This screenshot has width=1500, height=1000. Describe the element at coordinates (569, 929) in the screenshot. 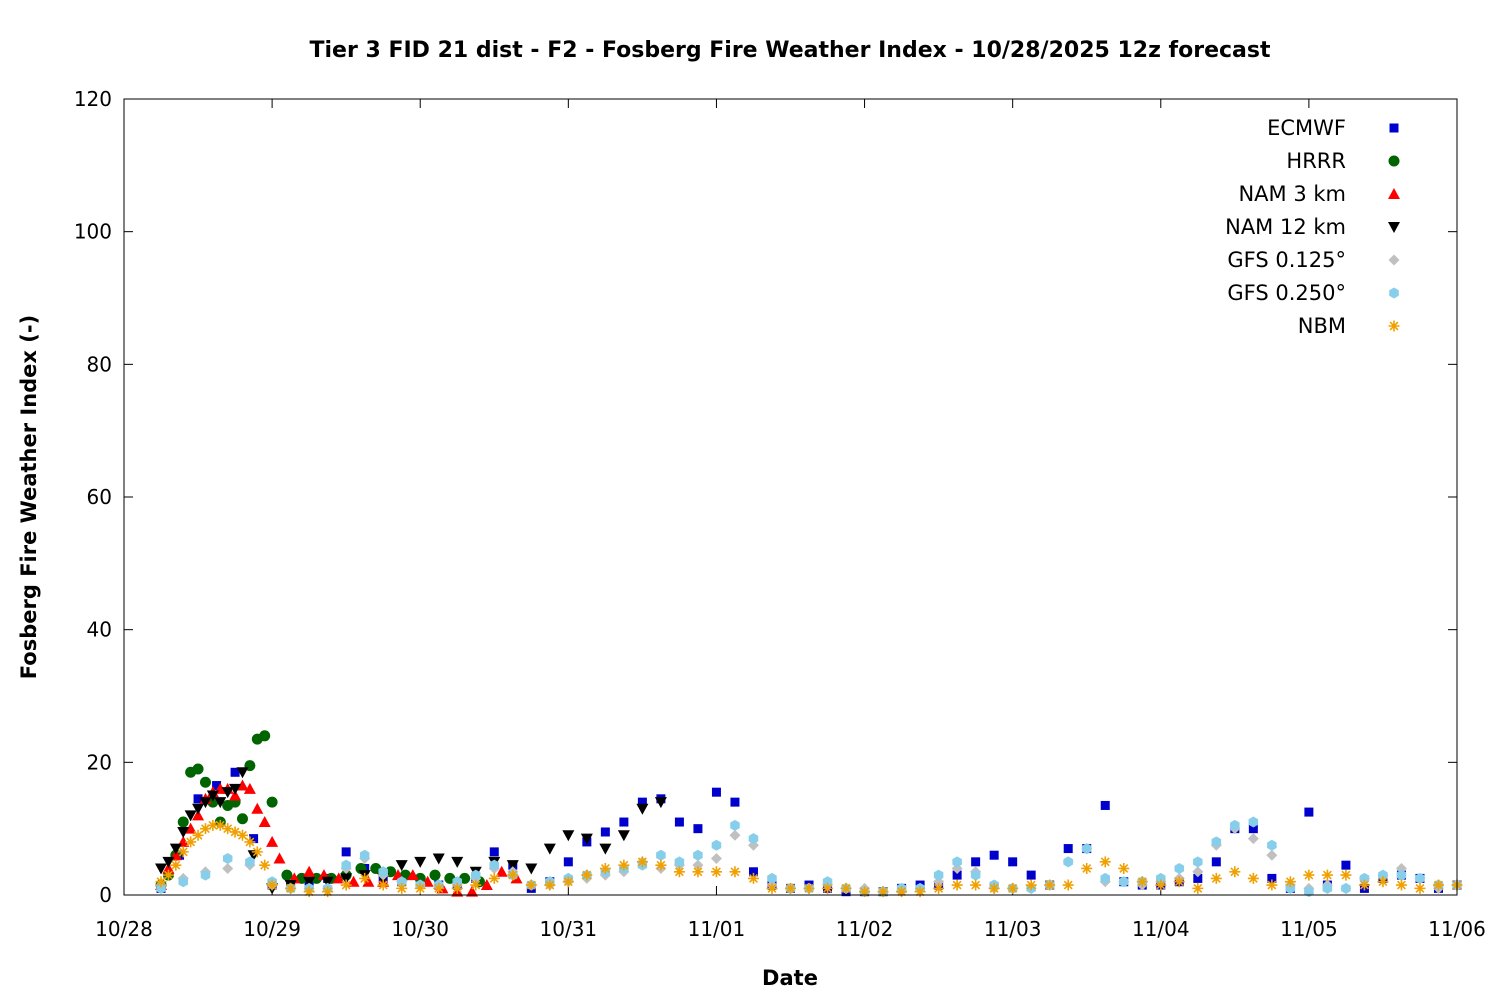

I see `x-tick-label: 10/31` at that location.